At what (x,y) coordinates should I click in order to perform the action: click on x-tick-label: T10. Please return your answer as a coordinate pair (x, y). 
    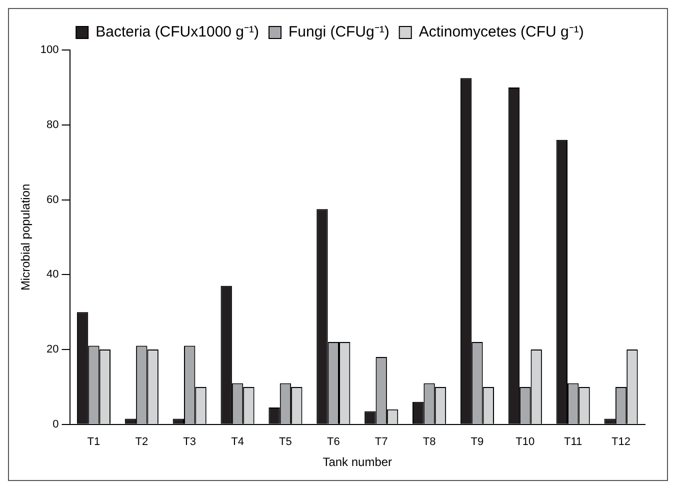
    Looking at the image, I should click on (525, 442).